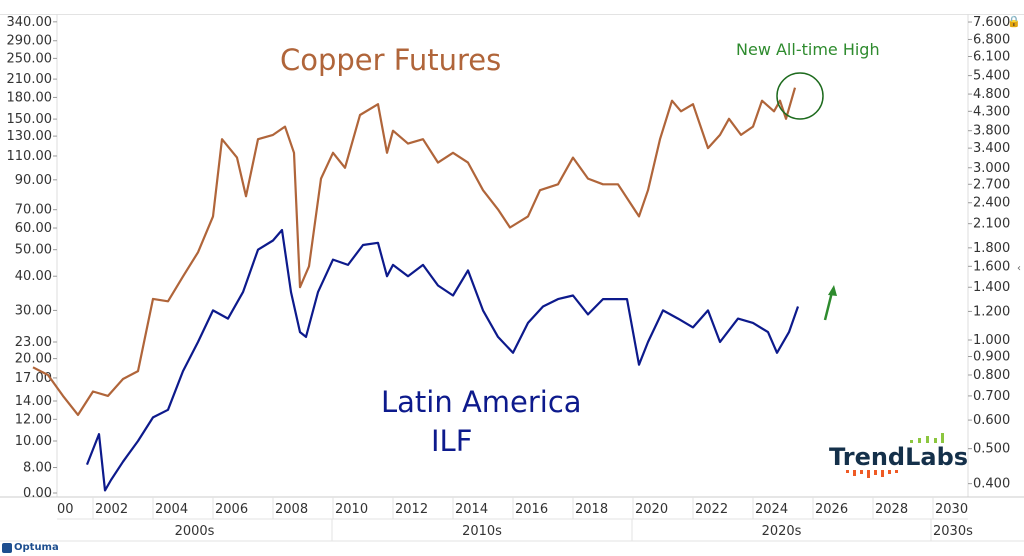 This screenshot has width=1024, height=556. I want to click on right-tick-label: 2.700, so click(991, 184).